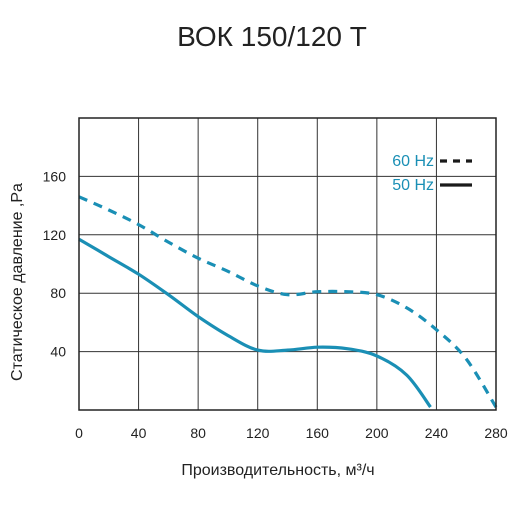 Image resolution: width=520 pixels, height=525 pixels. I want to click on chart-title: ВОК 150/120 Т, so click(272, 36).